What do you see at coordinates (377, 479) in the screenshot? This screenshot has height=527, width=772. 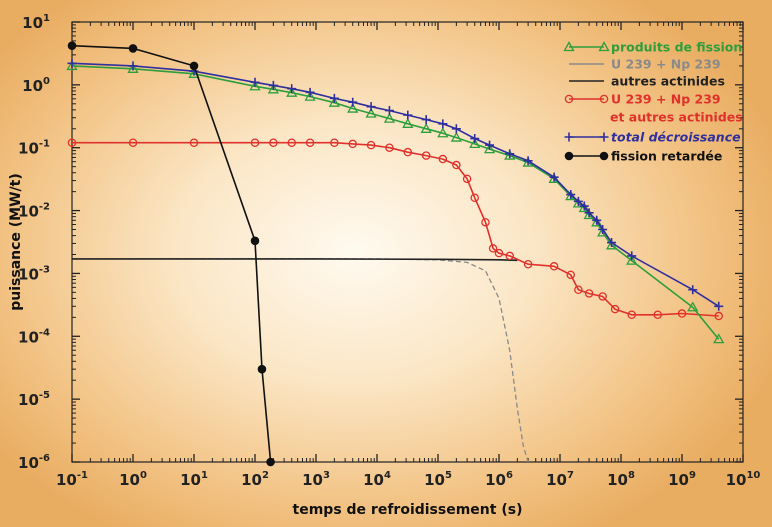 I see `x-tick-label: 104` at bounding box center [377, 479].